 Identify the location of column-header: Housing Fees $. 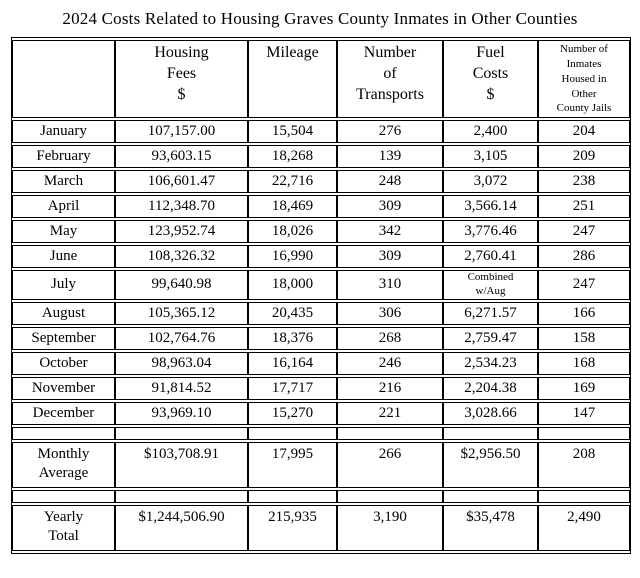
(181, 79).